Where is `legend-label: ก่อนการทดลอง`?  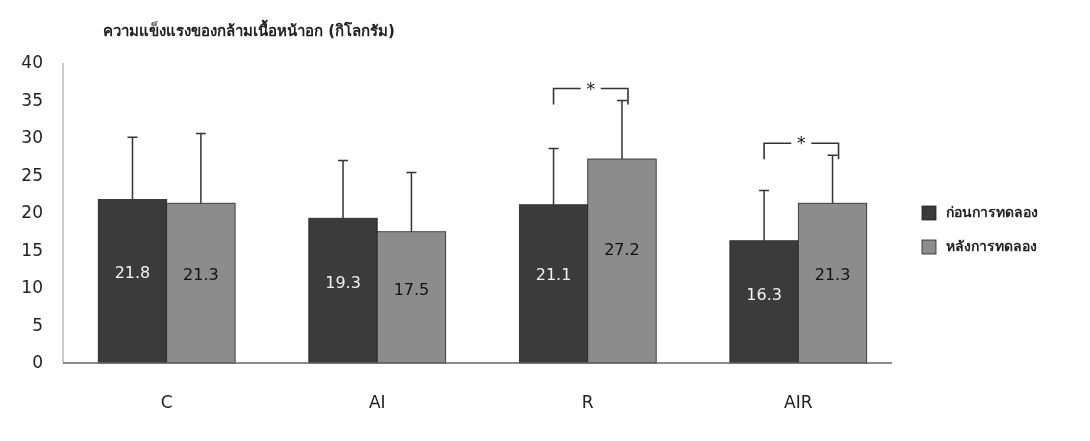
legend-label: ก่อนการทดลอง is located at coordinates (992, 212).